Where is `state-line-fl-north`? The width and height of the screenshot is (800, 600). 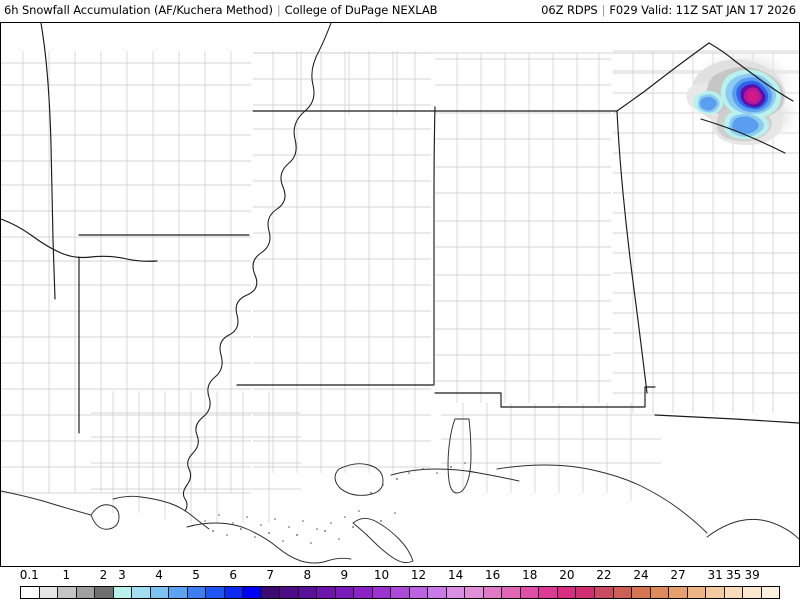
state-line-fl-north is located at coordinates (608, 397).